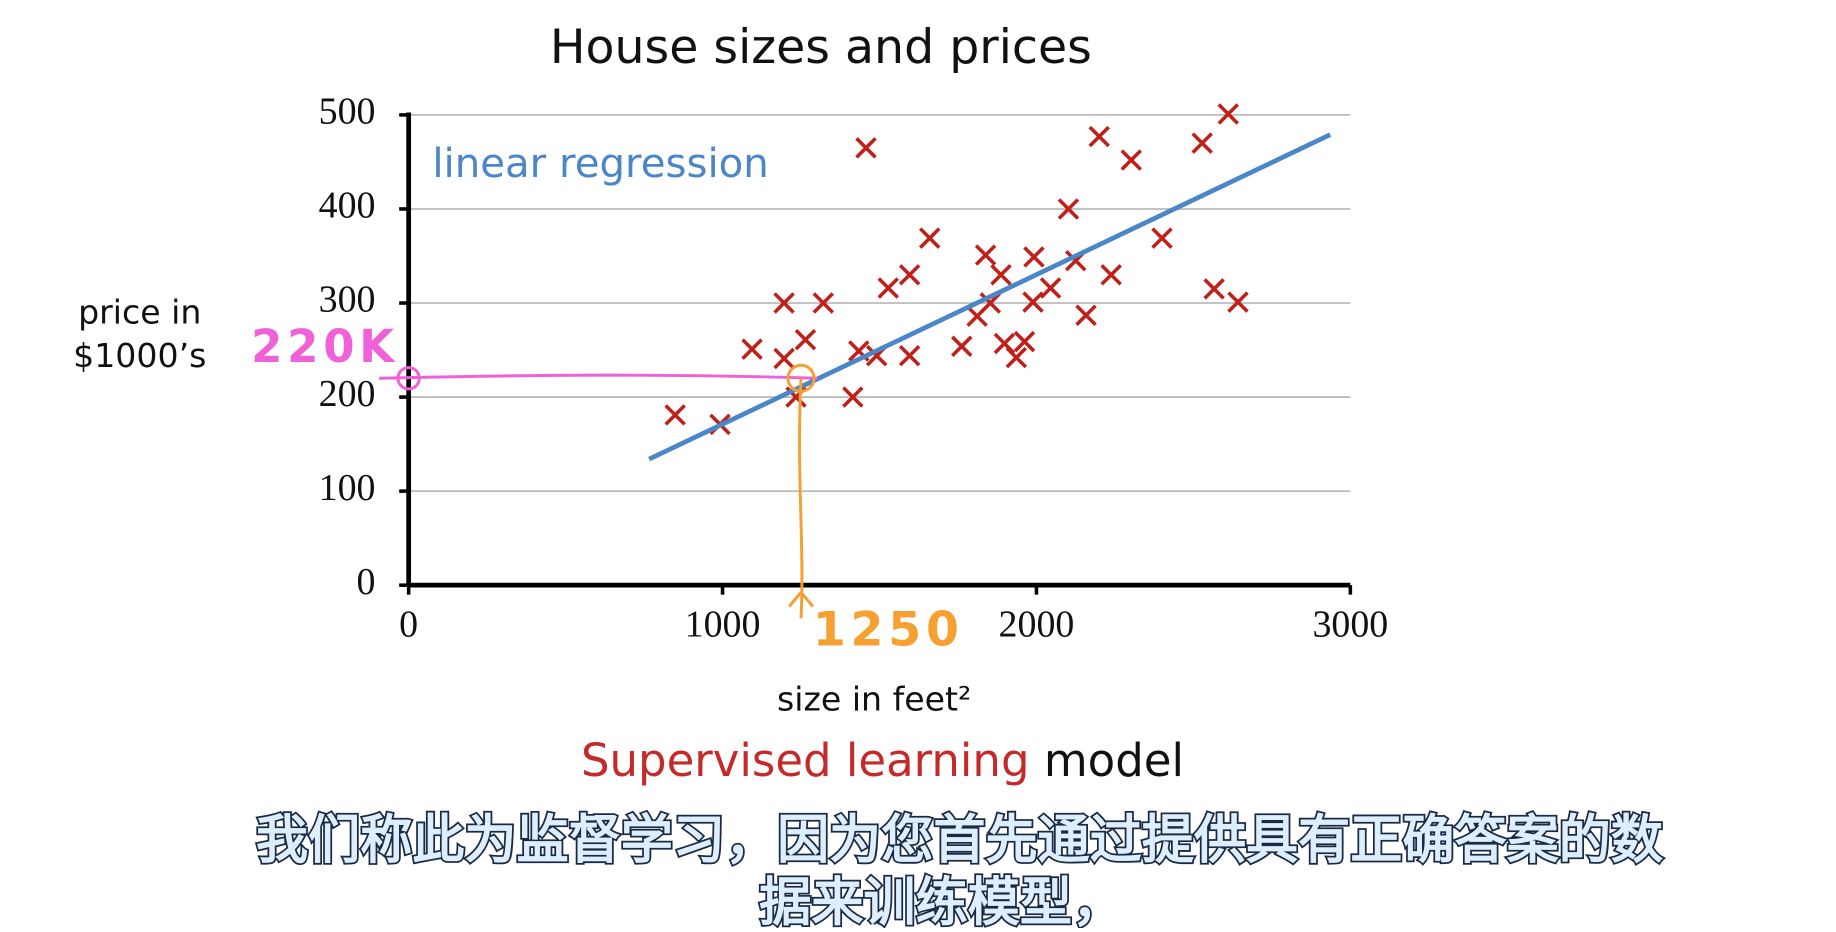 The image size is (1836, 932). I want to click on caption: Supervised learning model, so click(882, 760).